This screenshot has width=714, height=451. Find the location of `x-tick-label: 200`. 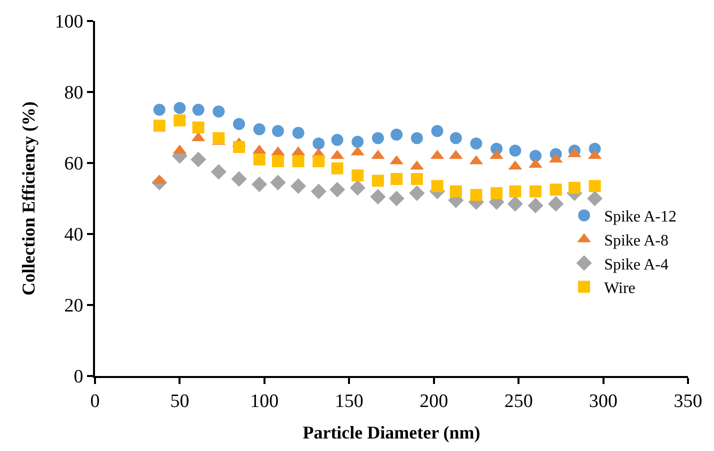

x-tick-label: 200 is located at coordinates (434, 401).